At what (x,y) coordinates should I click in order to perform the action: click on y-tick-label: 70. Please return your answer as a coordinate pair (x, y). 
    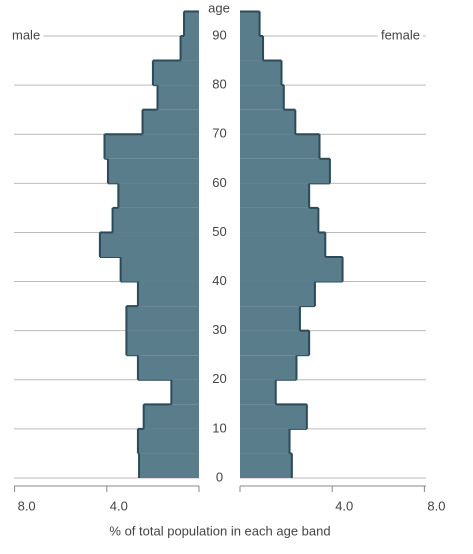
    Looking at the image, I should click on (219, 133).